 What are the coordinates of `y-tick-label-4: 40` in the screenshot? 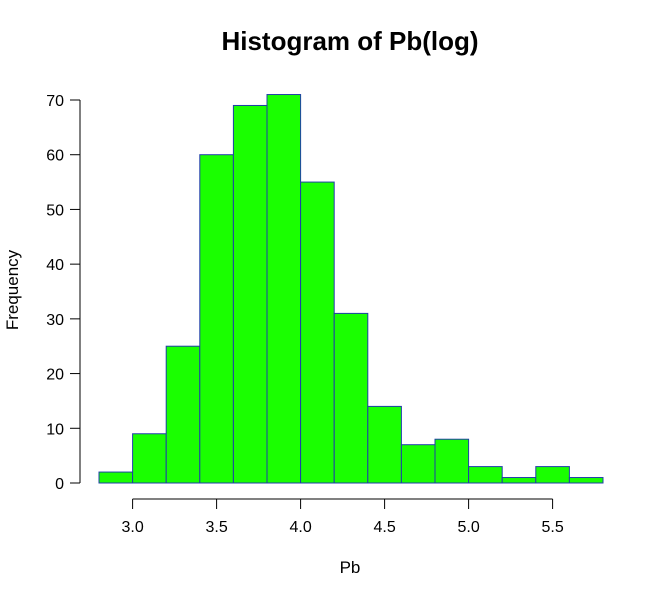 It's located at (55, 265).